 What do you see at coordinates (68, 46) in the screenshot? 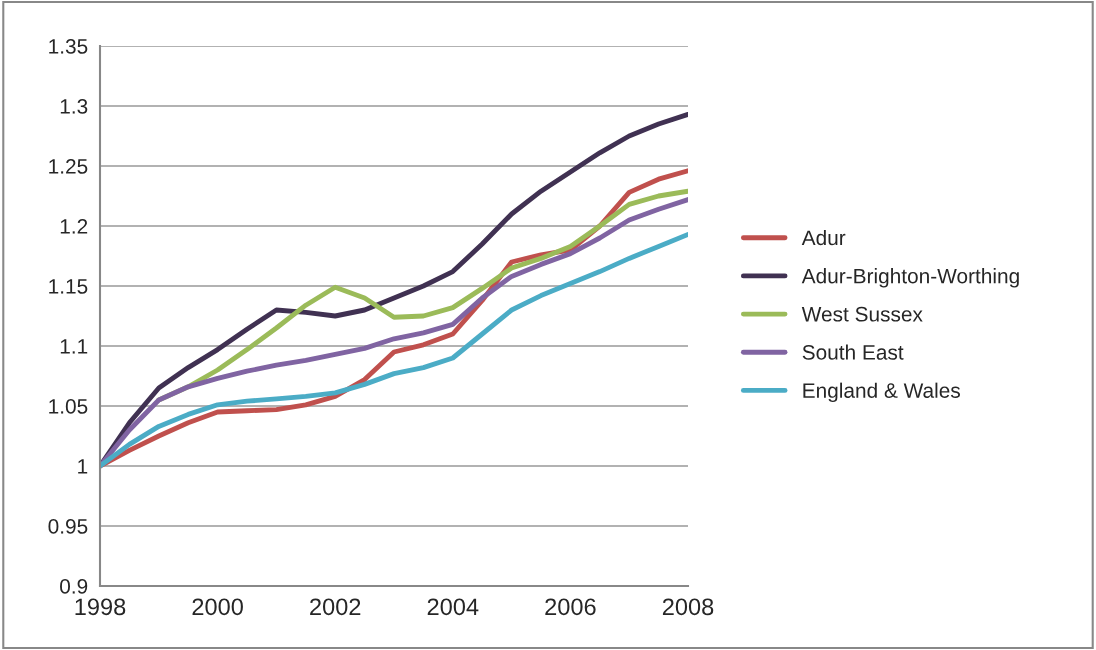
I see `y-tick-label: 1.35` at bounding box center [68, 46].